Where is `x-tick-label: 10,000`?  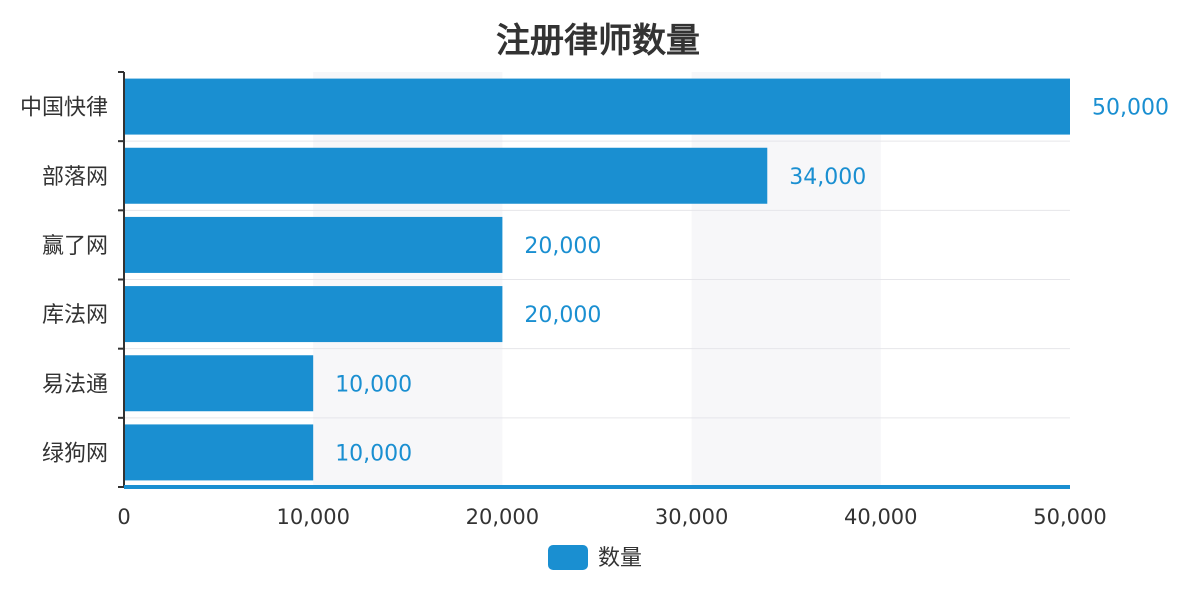 x-tick-label: 10,000 is located at coordinates (312, 517).